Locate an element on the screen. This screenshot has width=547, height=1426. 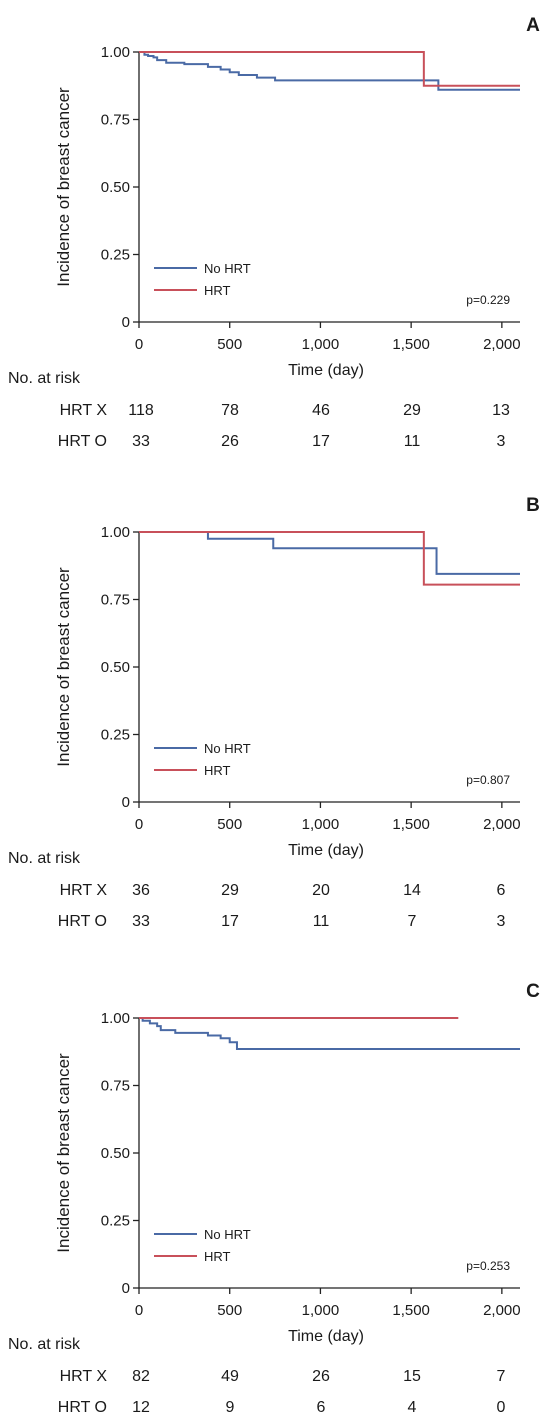
at-risk-count: 49 is located at coordinates (230, 1376).